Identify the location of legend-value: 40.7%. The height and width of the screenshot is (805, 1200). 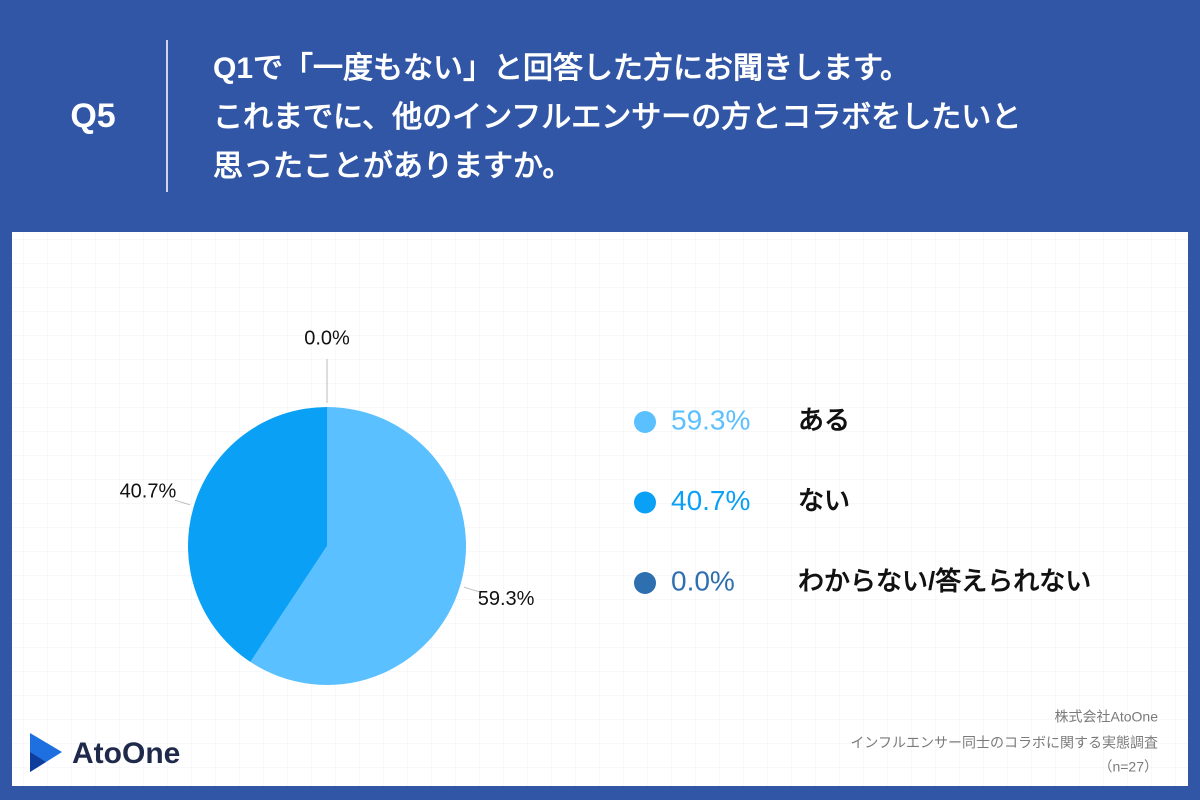
(710, 500).